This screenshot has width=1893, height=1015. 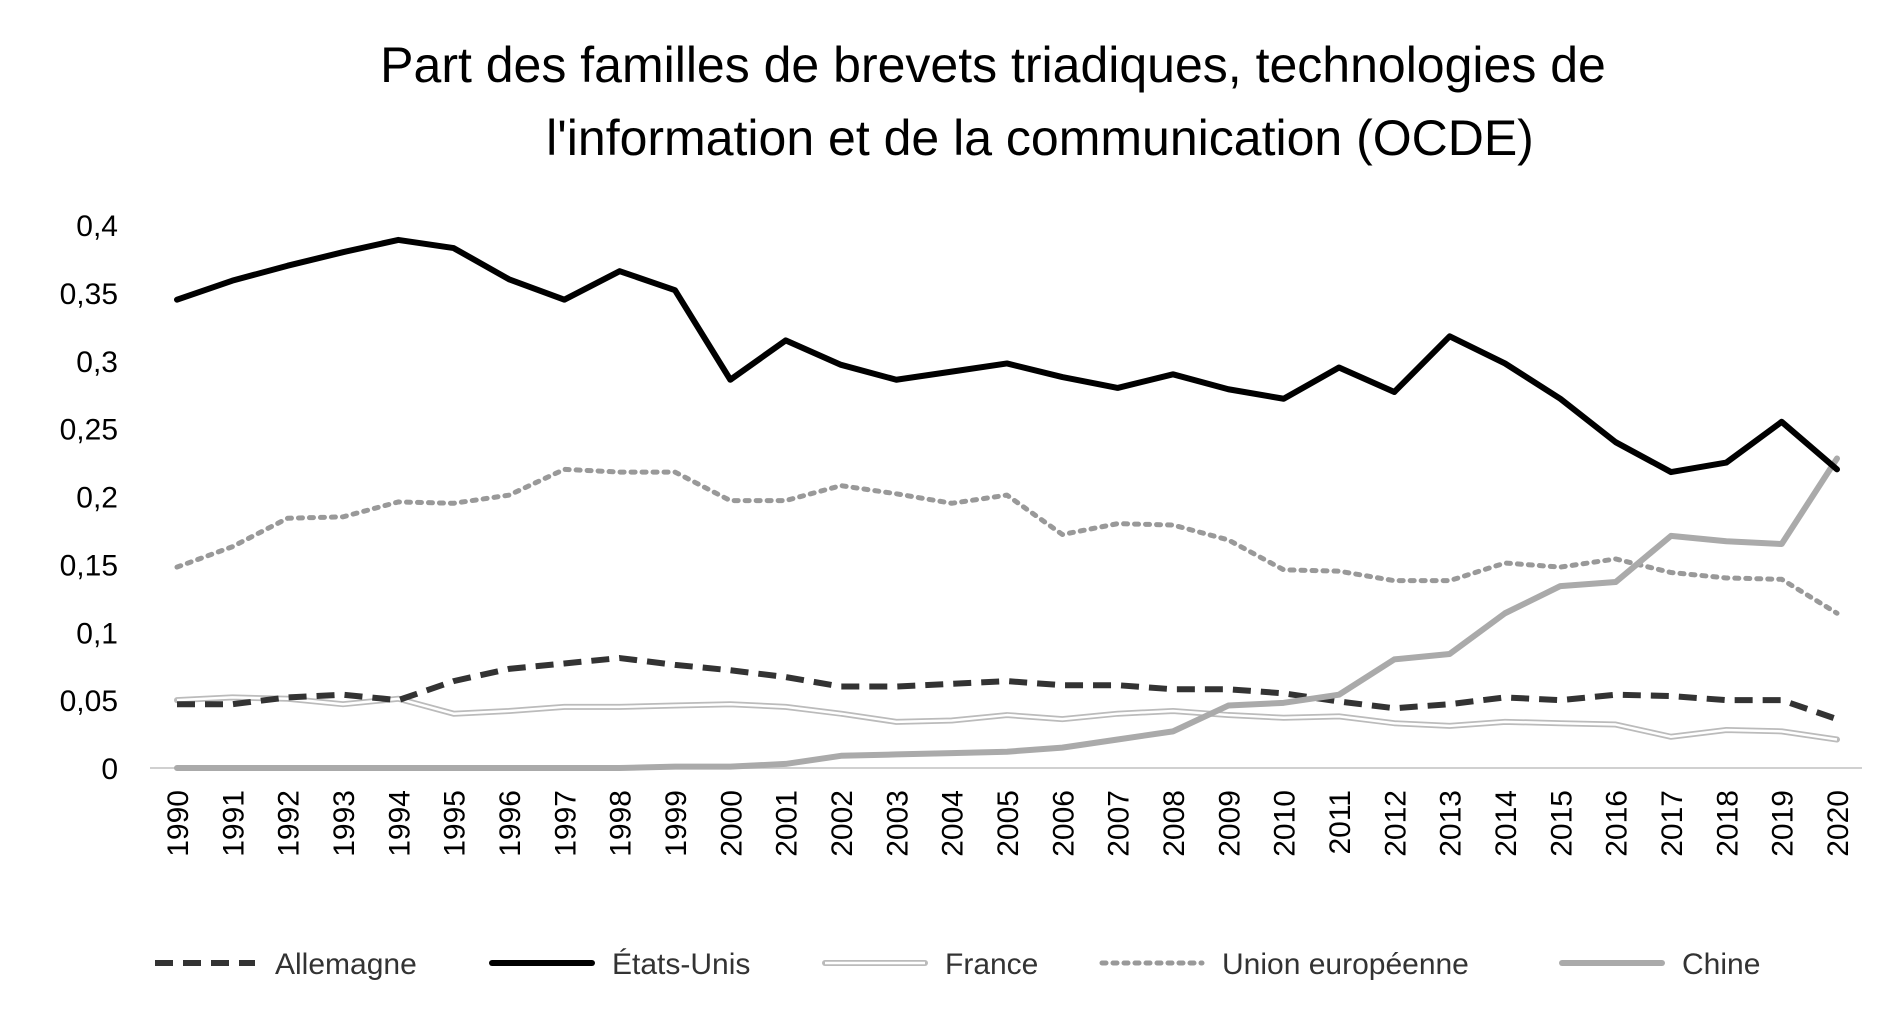 I want to click on y-tick-label: 0,3, so click(x=97, y=362).